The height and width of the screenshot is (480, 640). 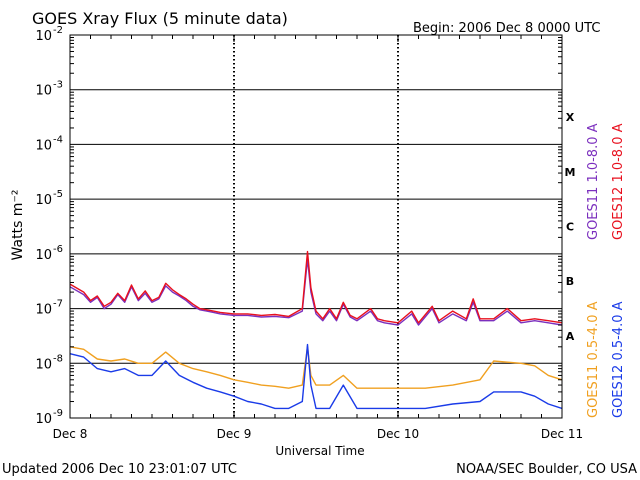 I want to click on y-tick-exponent: -3, so click(x=58, y=85).